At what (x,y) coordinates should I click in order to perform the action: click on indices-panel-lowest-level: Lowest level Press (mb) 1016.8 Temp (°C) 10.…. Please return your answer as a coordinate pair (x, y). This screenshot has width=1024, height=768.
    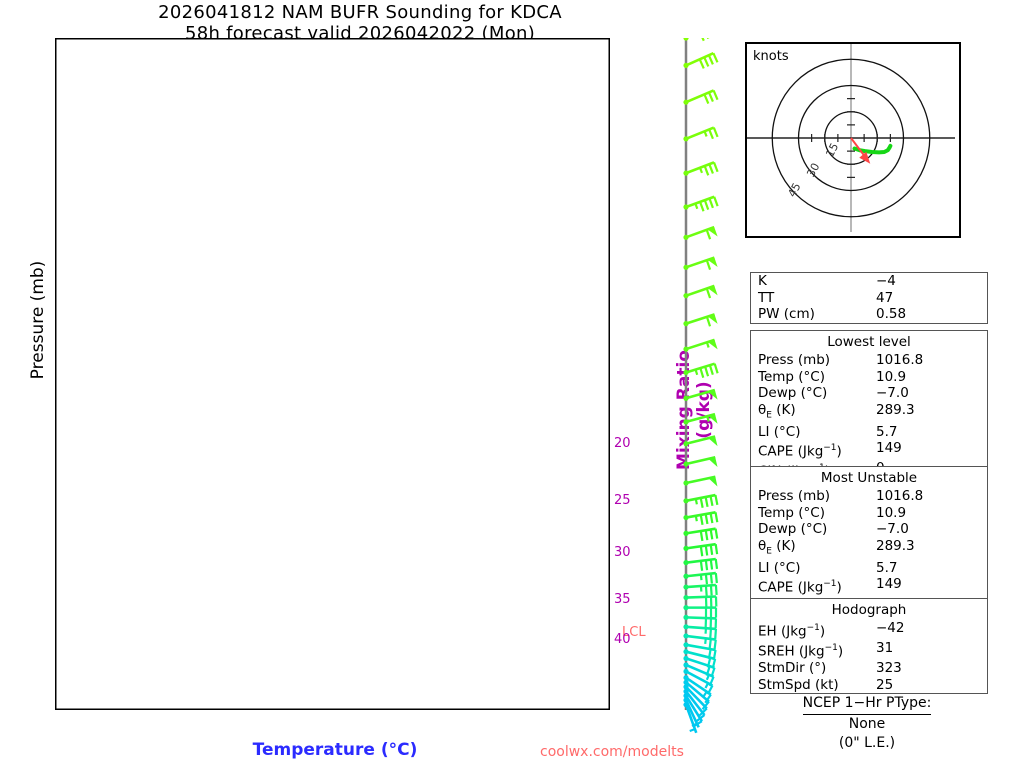
    Looking at the image, I should click on (869, 406).